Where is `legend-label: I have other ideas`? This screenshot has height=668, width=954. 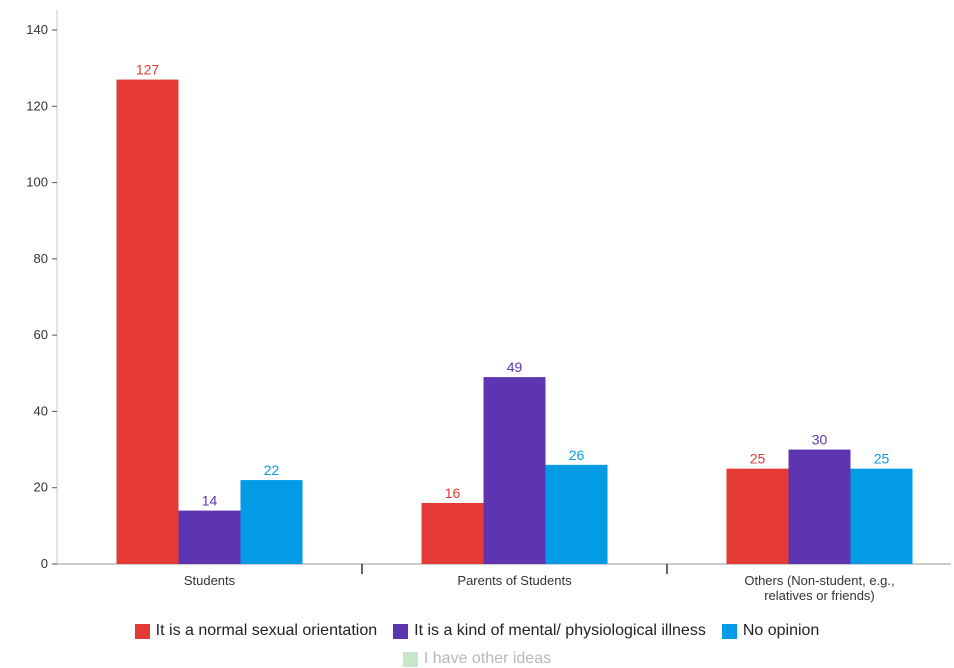 legend-label: I have other ideas is located at coordinates (487, 658).